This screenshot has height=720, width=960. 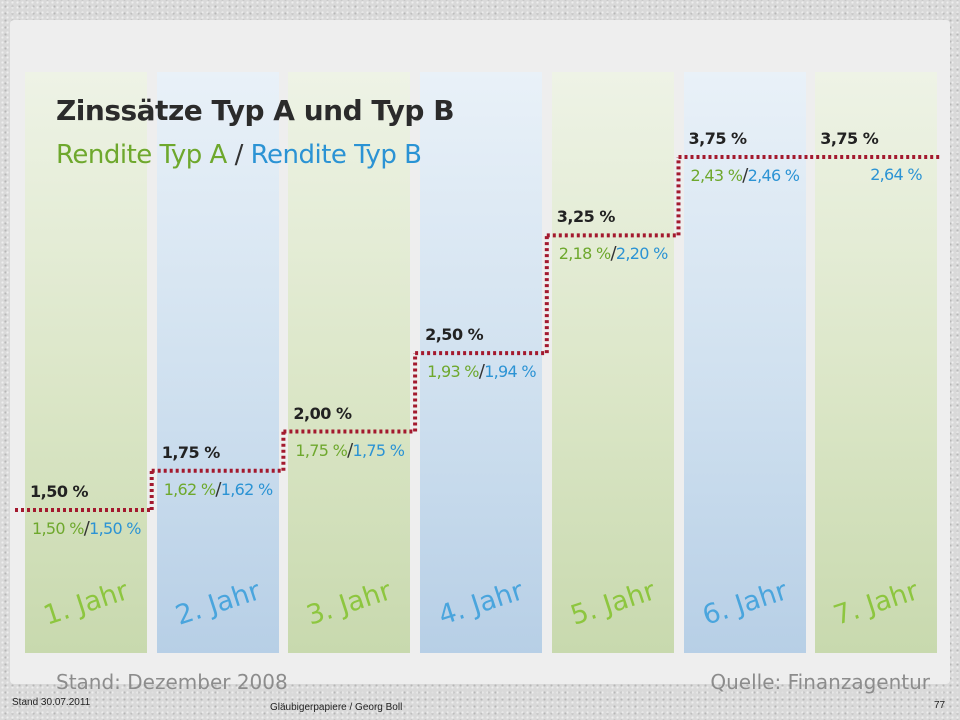 I want to click on chart-subtitle: Rendite Typ A / Rendite Typ B, so click(x=239, y=155).